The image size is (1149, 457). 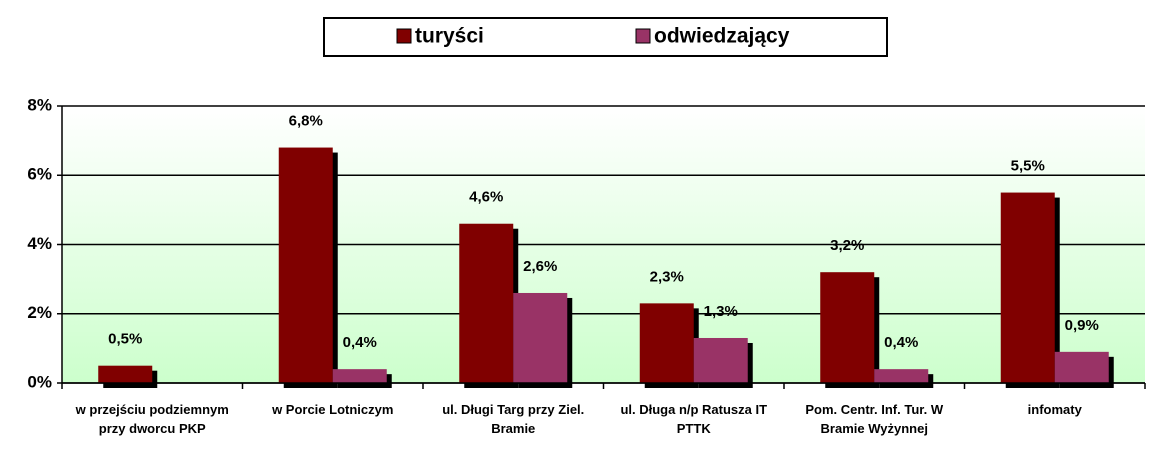 What do you see at coordinates (486, 197) in the screenshot?
I see `value-label: 4,6%` at bounding box center [486, 197].